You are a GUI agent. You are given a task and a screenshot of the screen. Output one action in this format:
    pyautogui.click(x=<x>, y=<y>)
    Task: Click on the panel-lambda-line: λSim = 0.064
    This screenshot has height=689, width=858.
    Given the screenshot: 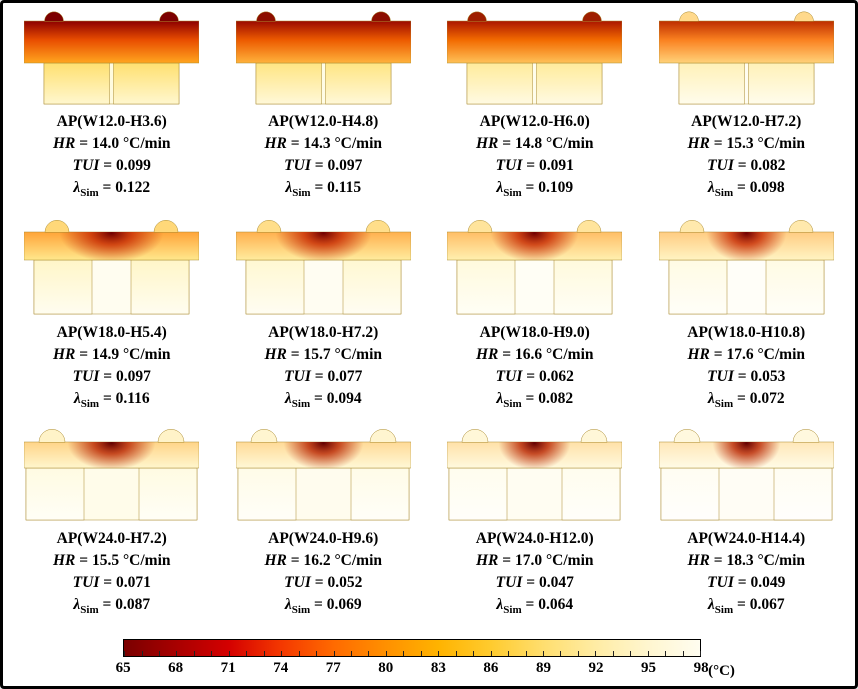 What is the action you would take?
    pyautogui.click(x=535, y=606)
    